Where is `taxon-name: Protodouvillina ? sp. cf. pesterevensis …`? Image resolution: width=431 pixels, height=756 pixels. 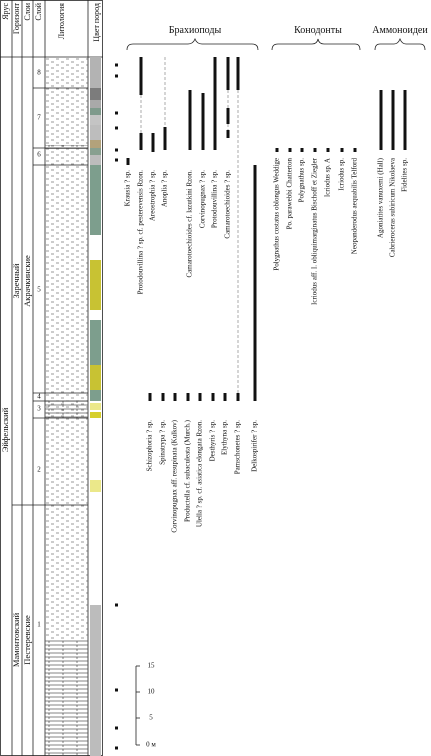 taxon-name: Protodouvillina ? sp. cf. pesterevensis … is located at coordinates (141, 232).